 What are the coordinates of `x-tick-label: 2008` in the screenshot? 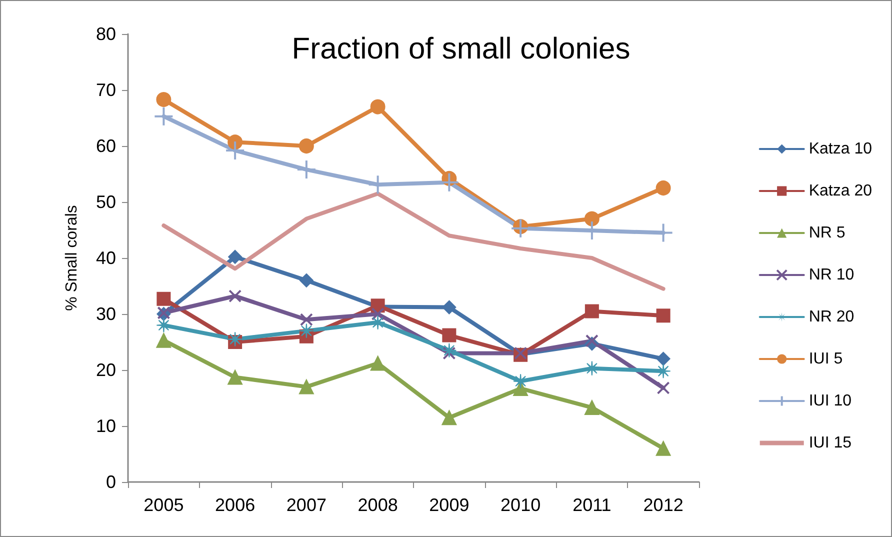 It's located at (378, 505).